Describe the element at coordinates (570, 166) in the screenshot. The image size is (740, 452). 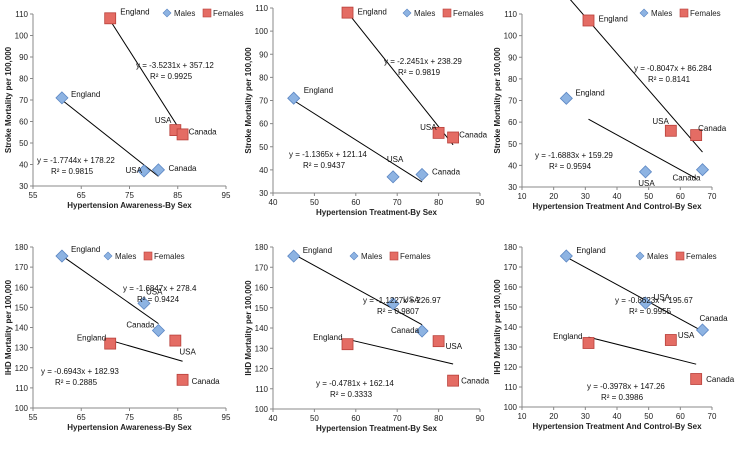
I see `males-trend-r2: R² = 0.9594` at that location.